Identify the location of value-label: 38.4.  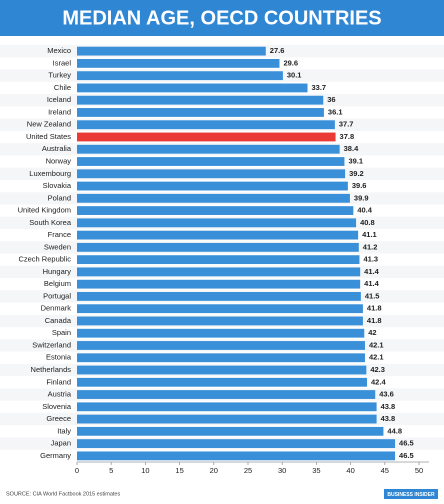
(351, 148).